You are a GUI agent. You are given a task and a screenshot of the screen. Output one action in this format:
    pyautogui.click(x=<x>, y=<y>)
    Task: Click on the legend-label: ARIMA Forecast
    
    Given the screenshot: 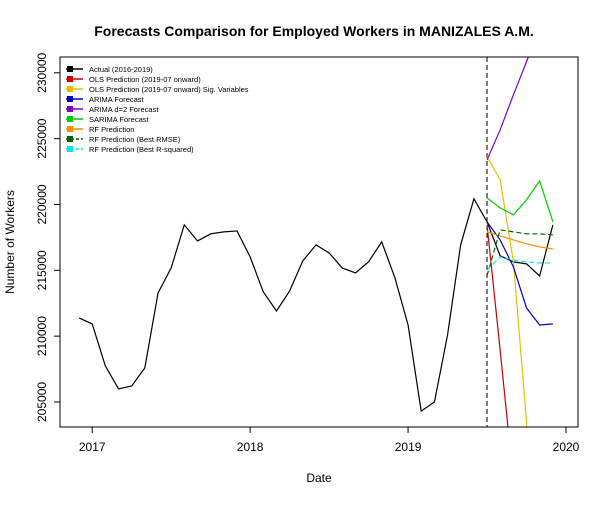 What is the action you would take?
    pyautogui.click(x=117, y=99)
    